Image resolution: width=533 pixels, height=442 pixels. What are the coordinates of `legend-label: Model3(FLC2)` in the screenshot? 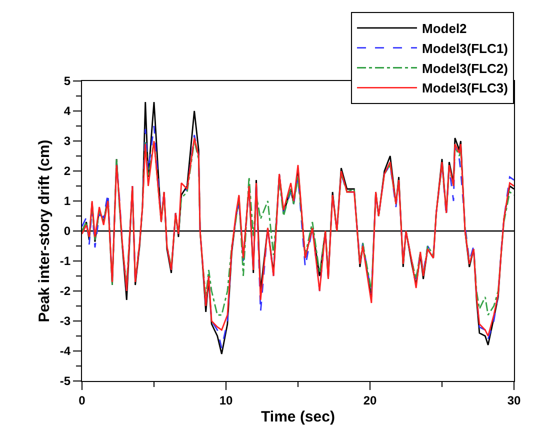 It's located at (465, 68).